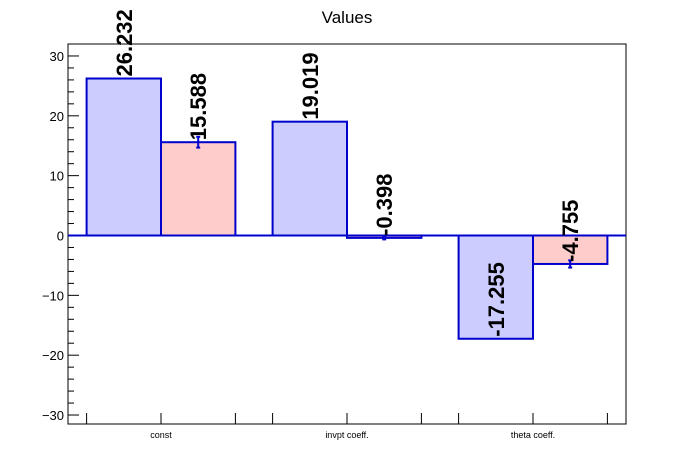  What do you see at coordinates (57, 176) in the screenshot?
I see `y-tick-label: 10` at bounding box center [57, 176].